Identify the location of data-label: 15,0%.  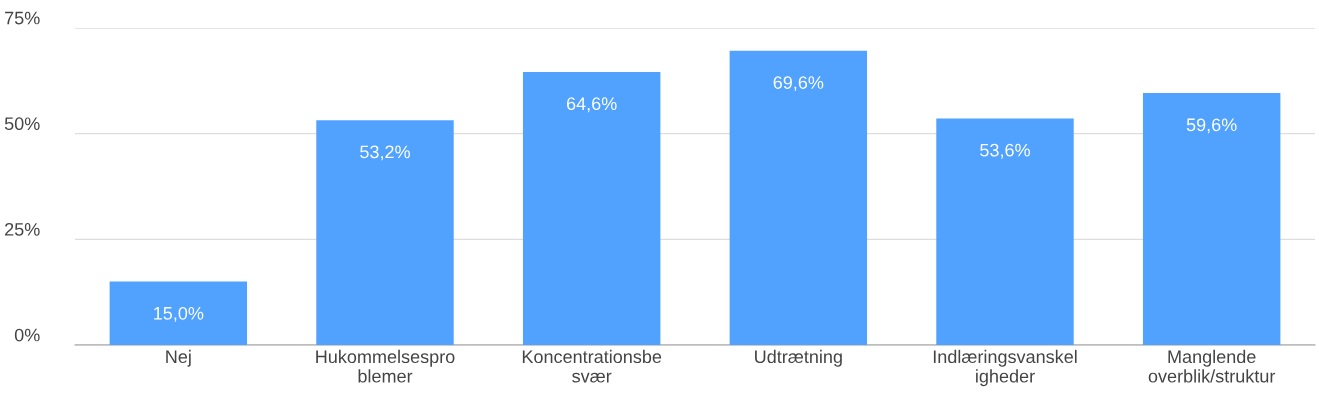
(179, 314).